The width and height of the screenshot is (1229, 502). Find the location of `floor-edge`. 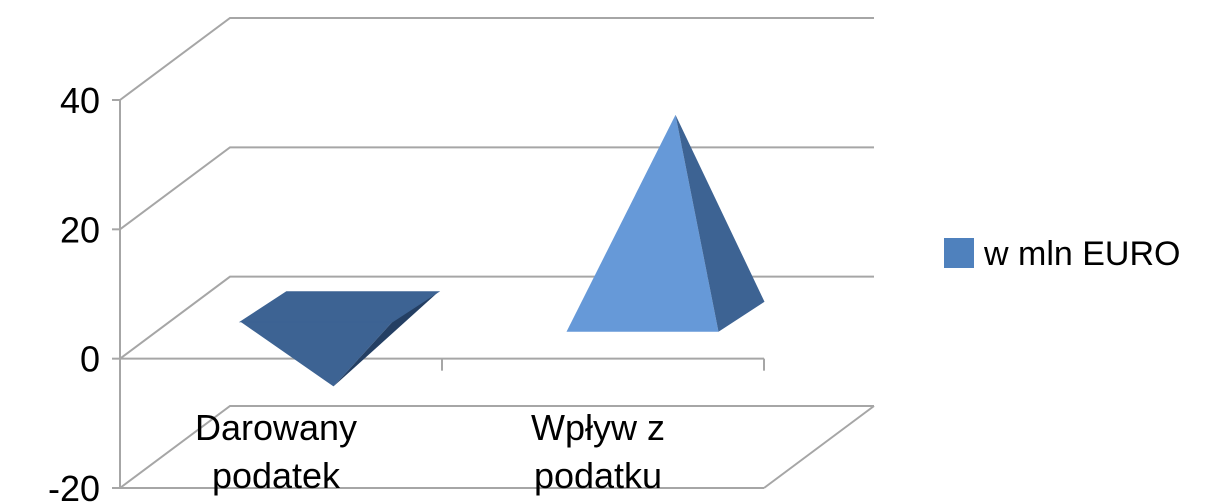

floor-edge is located at coordinates (819, 447).